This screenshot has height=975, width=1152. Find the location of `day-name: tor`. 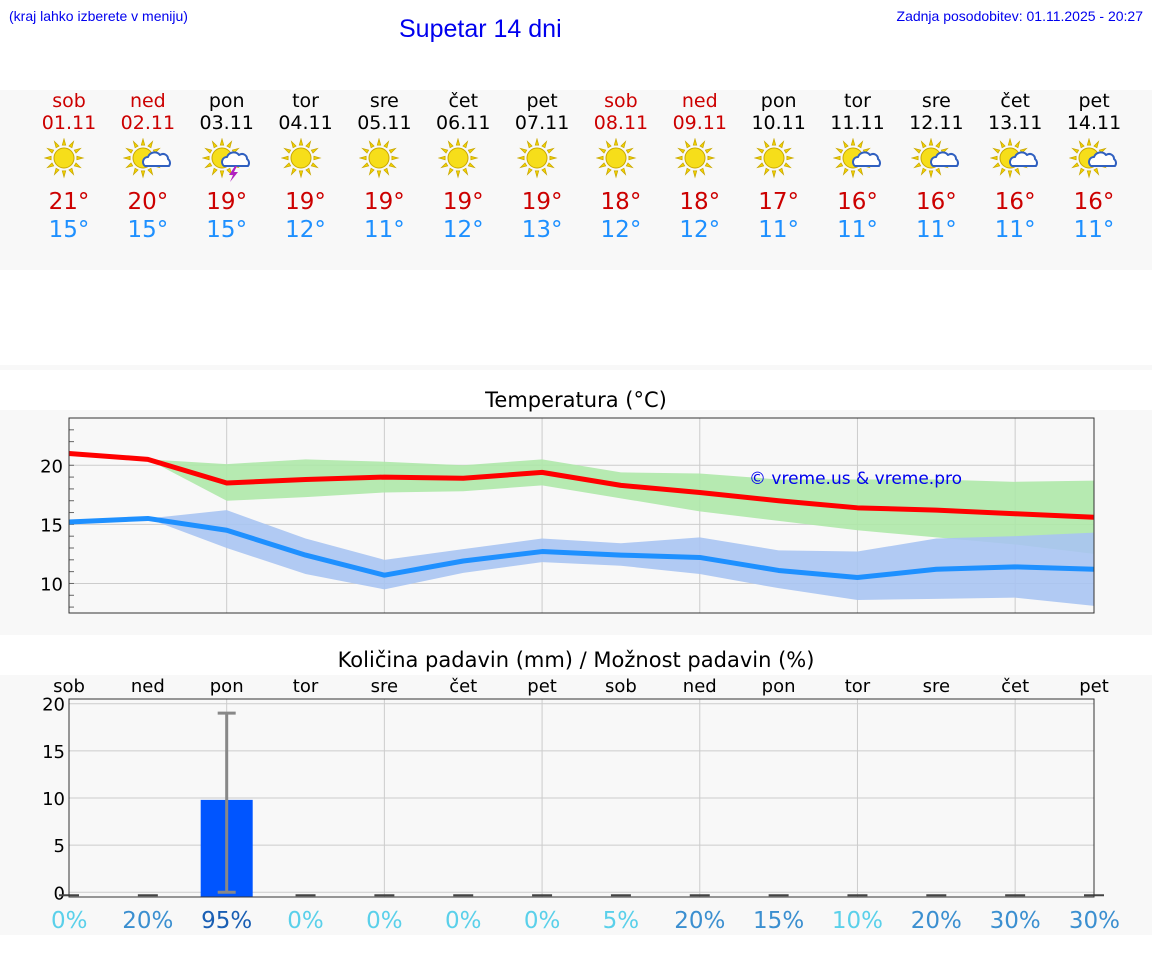

day-name: tor is located at coordinates (857, 101).